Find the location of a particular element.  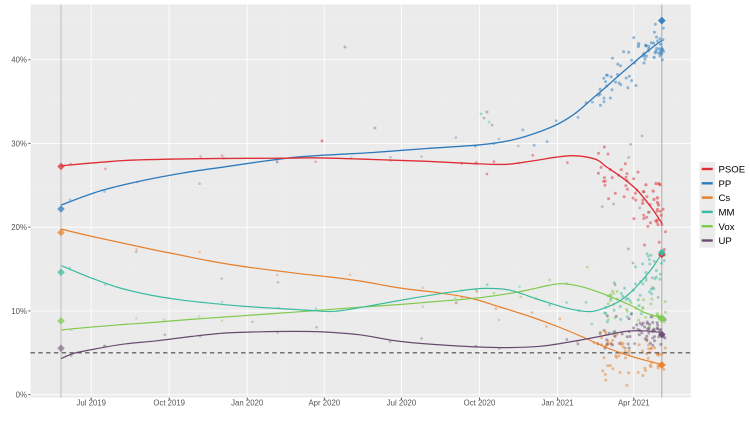

svg-text: PSOE is located at coordinates (732, 170).